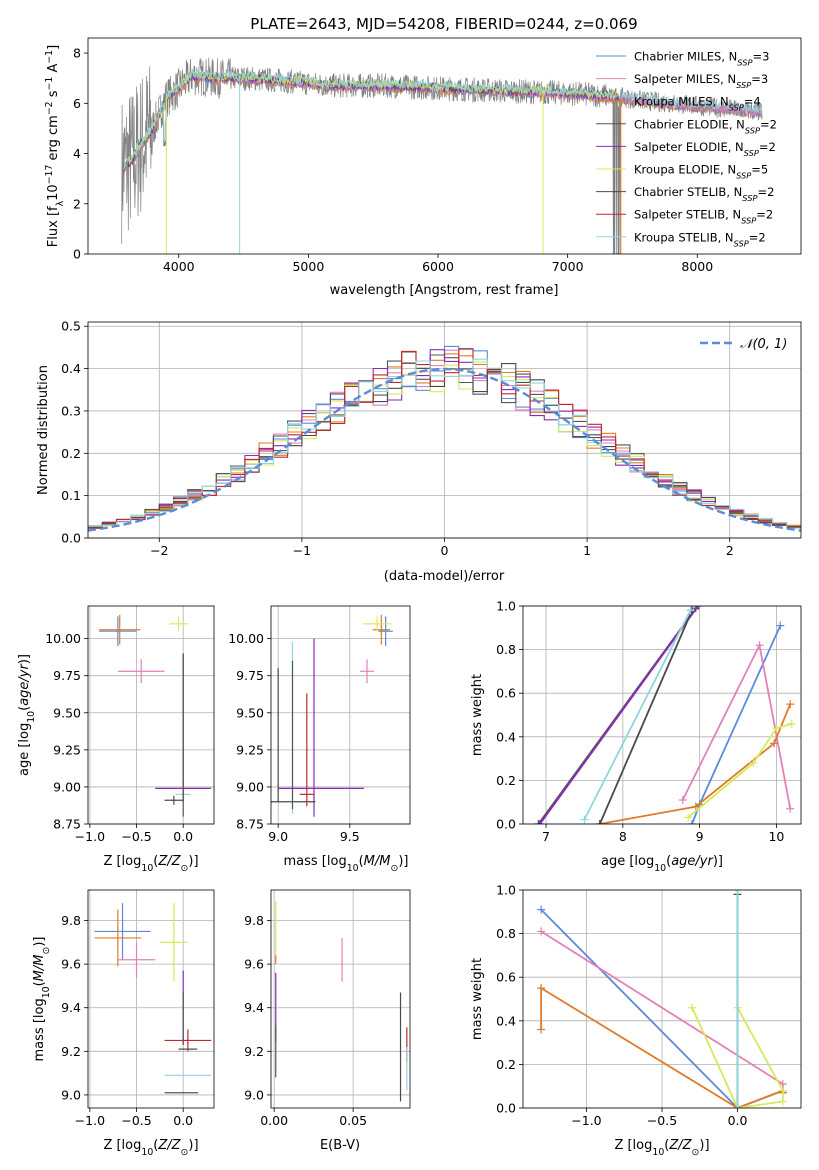 The height and width of the screenshot is (1170, 819). I want to click on y-tick-label: 9.6, so click(254, 964).